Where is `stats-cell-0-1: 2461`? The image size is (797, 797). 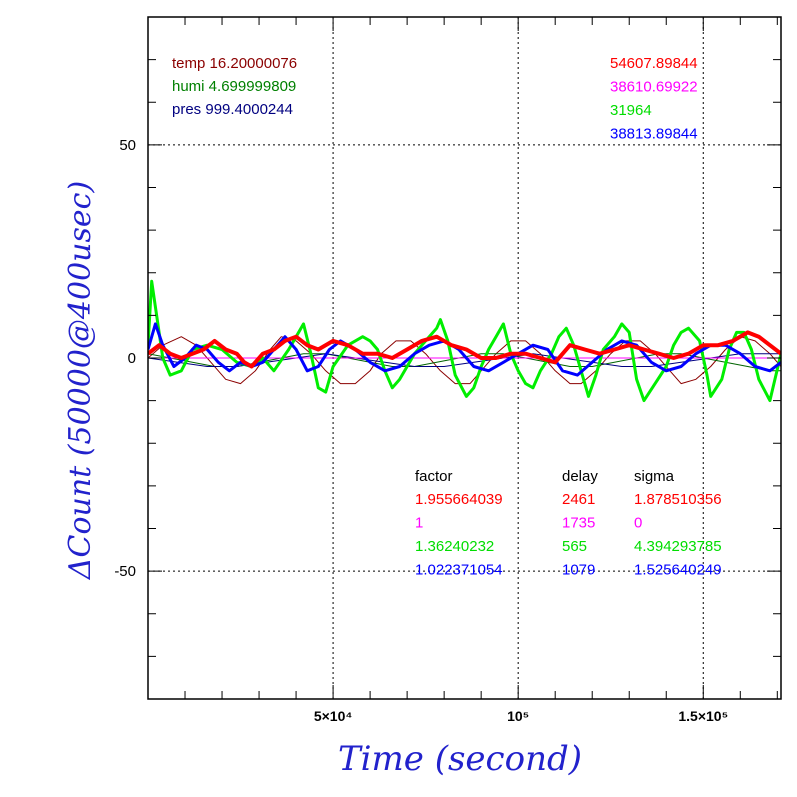 stats-cell-0-1: 2461 is located at coordinates (578, 499).